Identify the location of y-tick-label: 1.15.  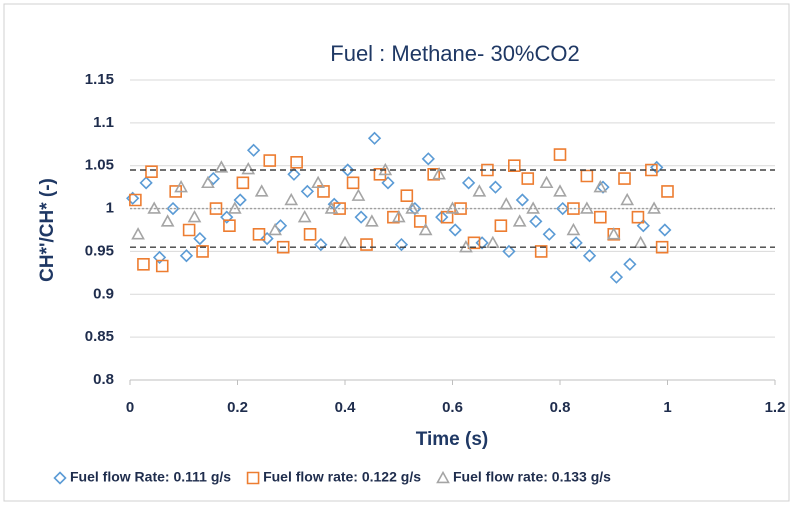
(99, 79).